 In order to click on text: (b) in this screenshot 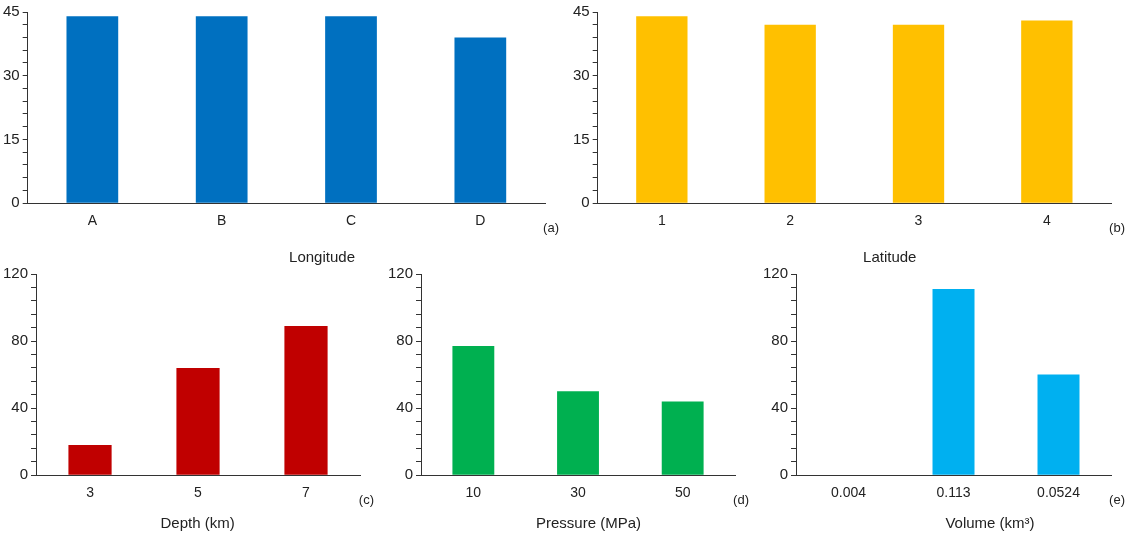, I will do `click(1117, 227)`.